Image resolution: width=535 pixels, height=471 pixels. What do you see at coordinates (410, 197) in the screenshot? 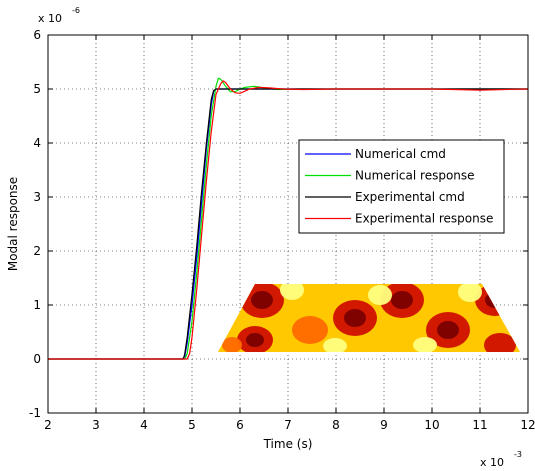
I see `legend-label: Experimental cmd` at bounding box center [410, 197].